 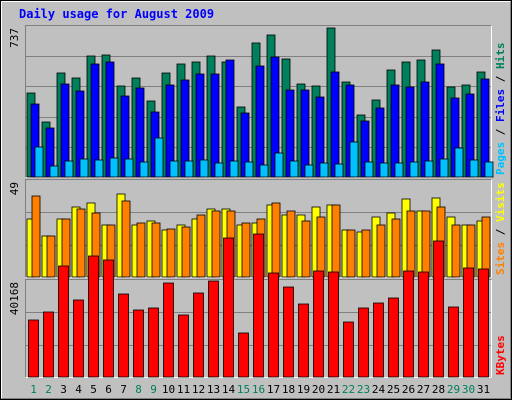 I want to click on day-label-2: 2, so click(x=48, y=389).